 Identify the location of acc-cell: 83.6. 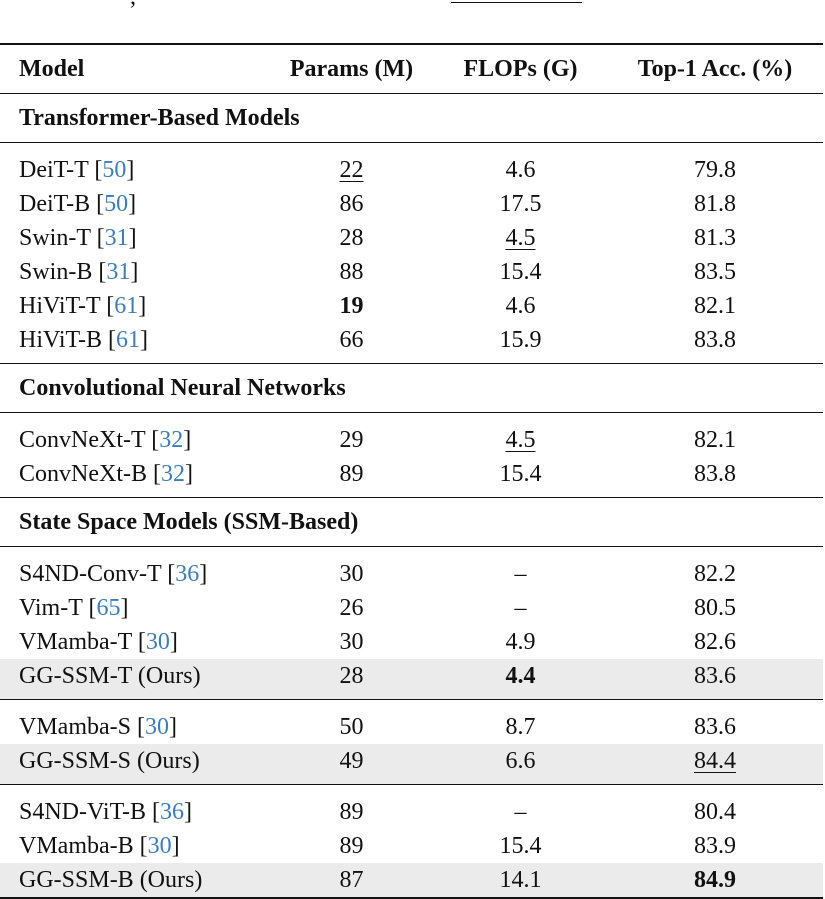
(715, 679).